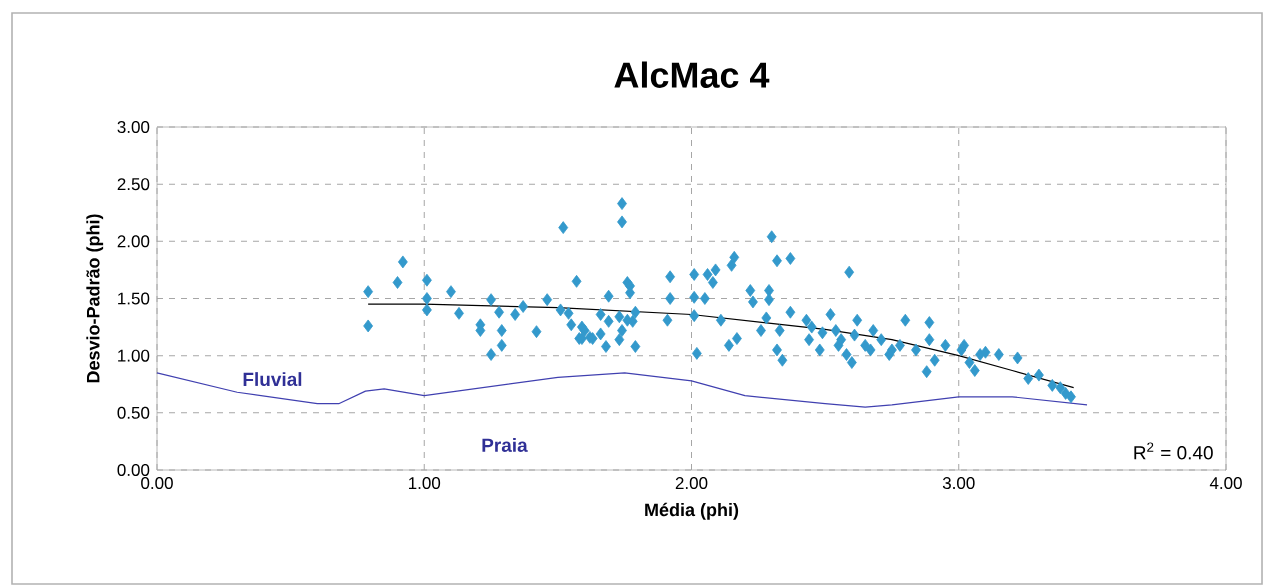  Describe the element at coordinates (134, 355) in the screenshot. I see `y-tick-label: 1.00` at that location.